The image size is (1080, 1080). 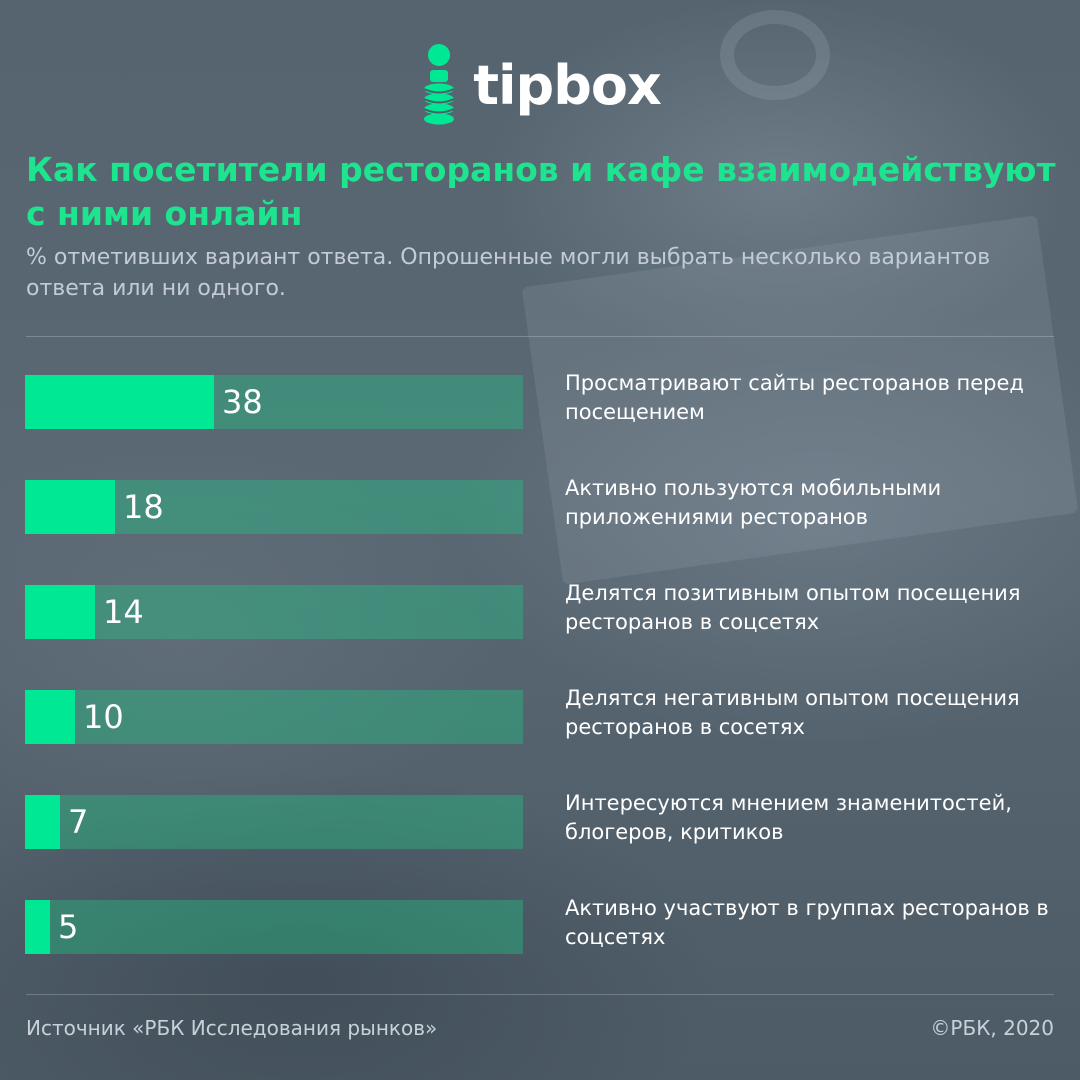 I want to click on source-note: Источник «РБК Исследования рынков», so click(x=232, y=1028).